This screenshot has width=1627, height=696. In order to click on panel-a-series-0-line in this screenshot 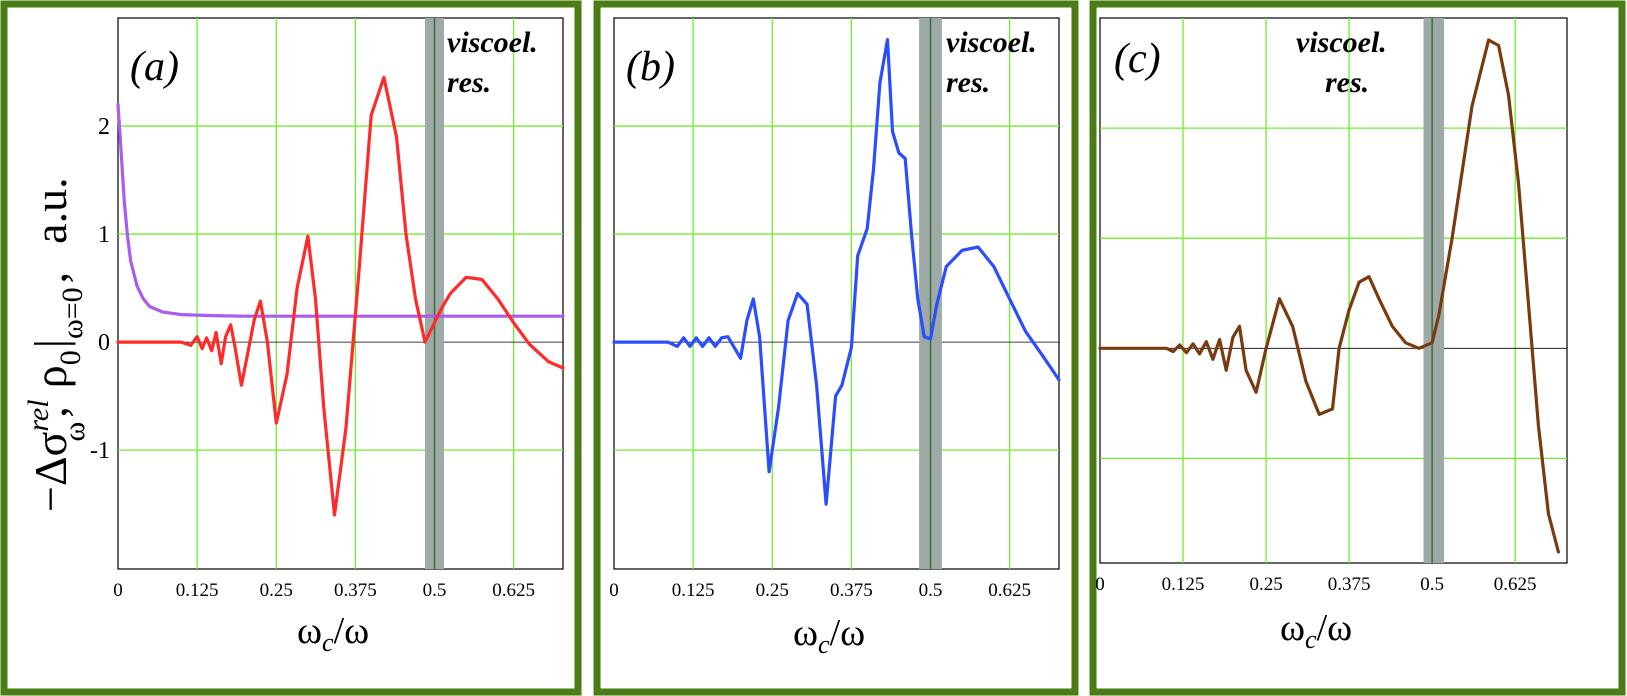, I will do `click(340, 210)`.